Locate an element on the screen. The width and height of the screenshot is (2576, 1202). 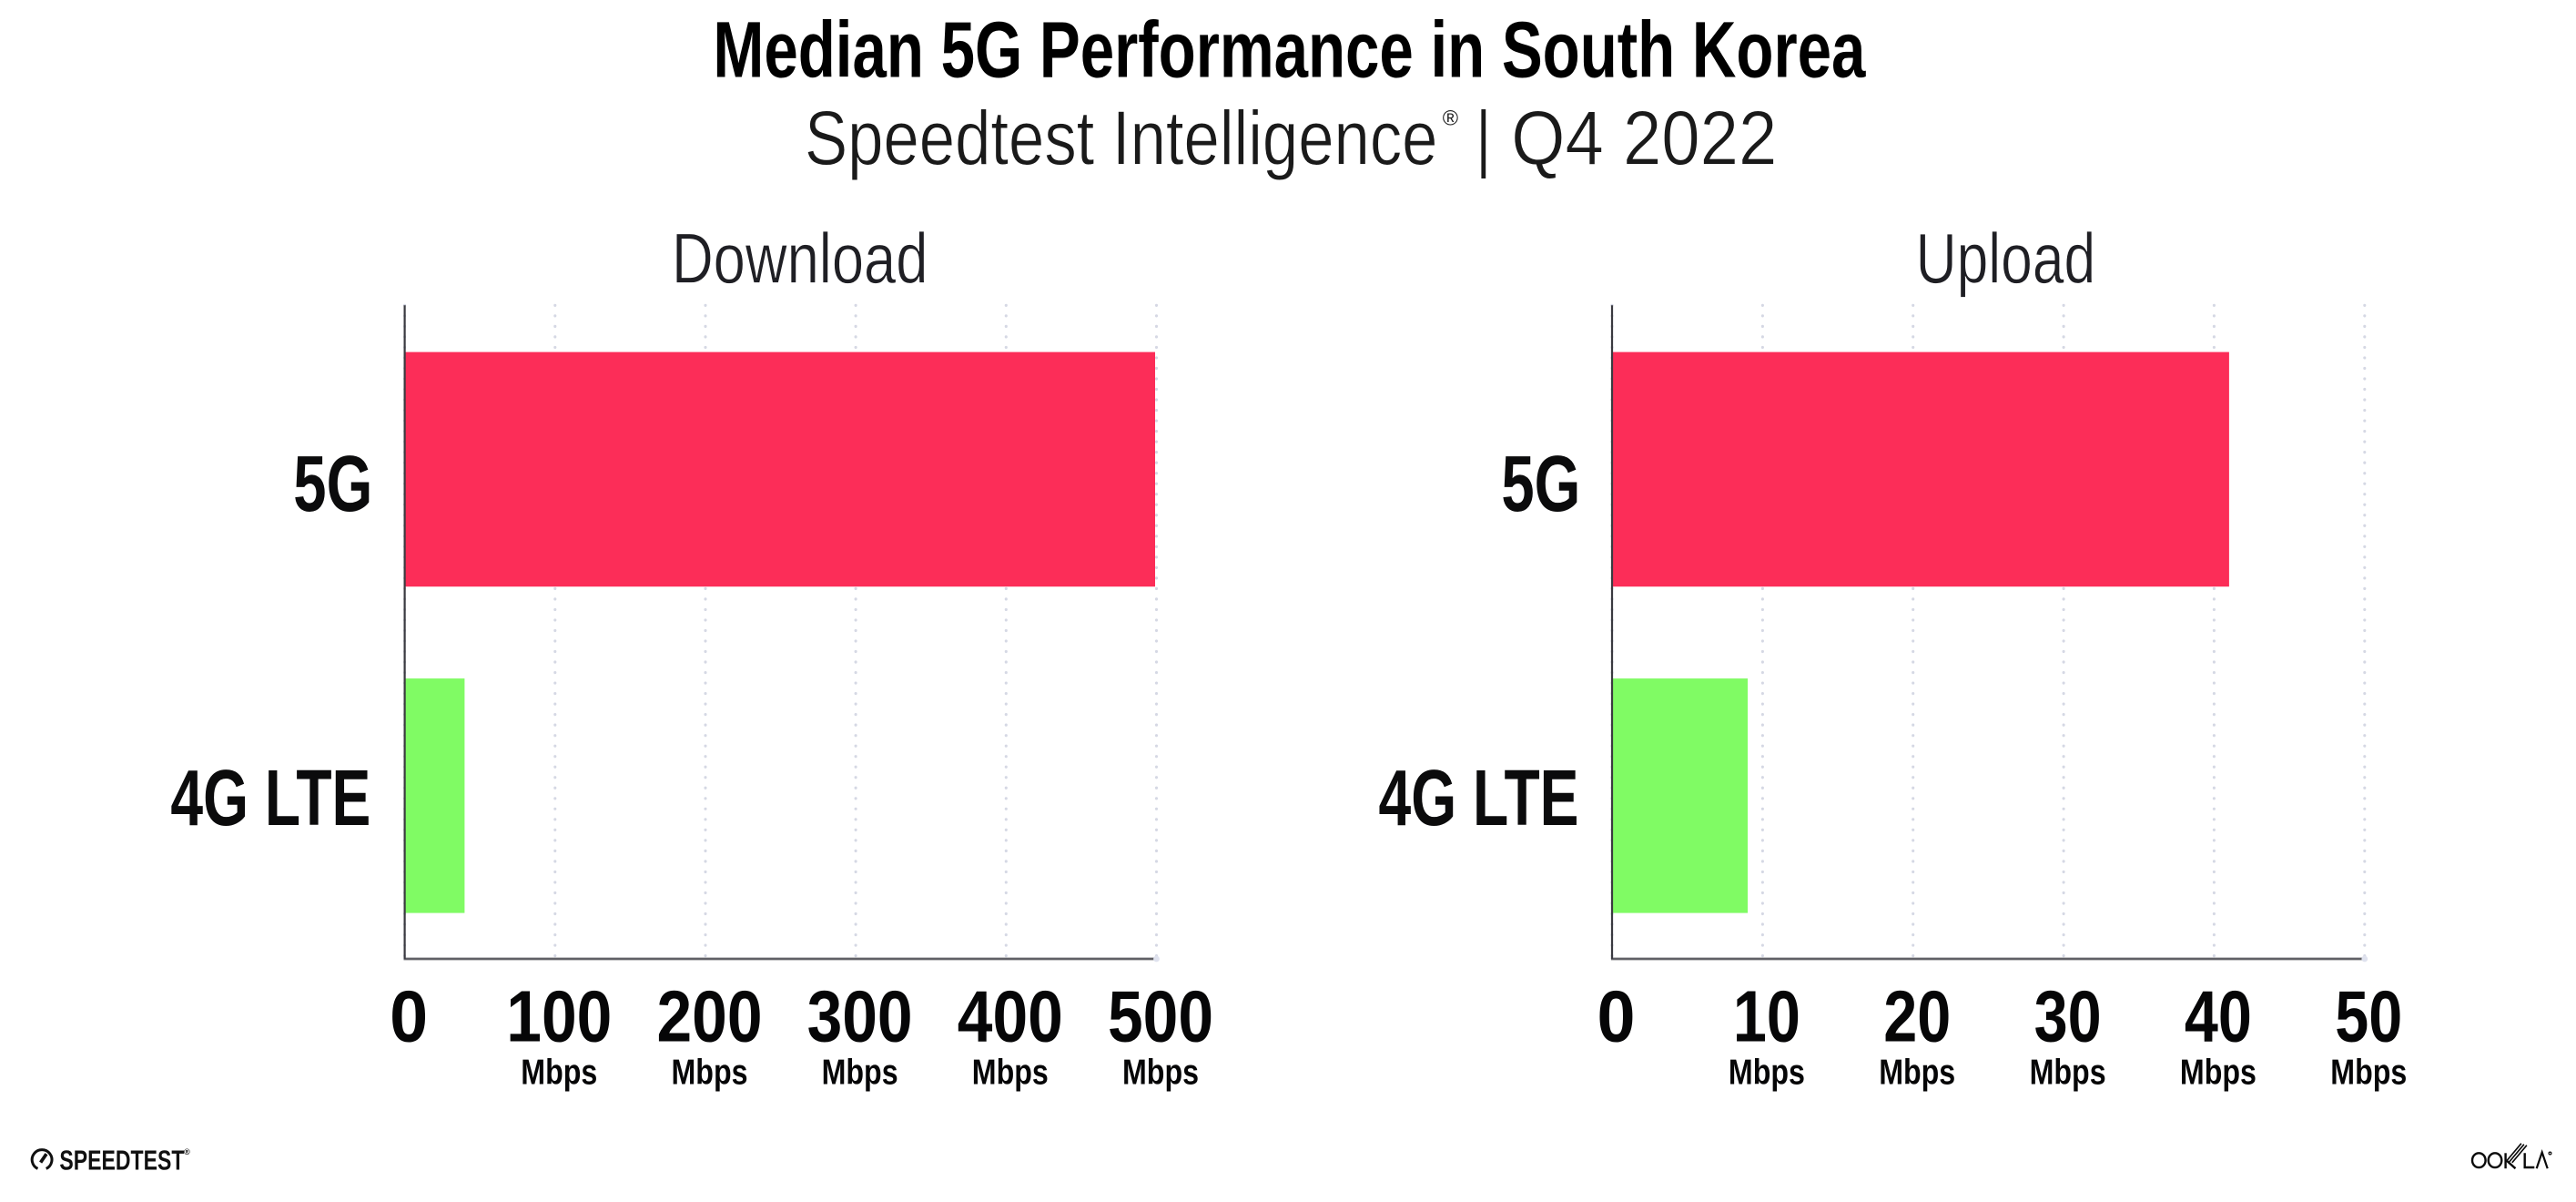
svg-text: 20 is located at coordinates (1917, 1016).